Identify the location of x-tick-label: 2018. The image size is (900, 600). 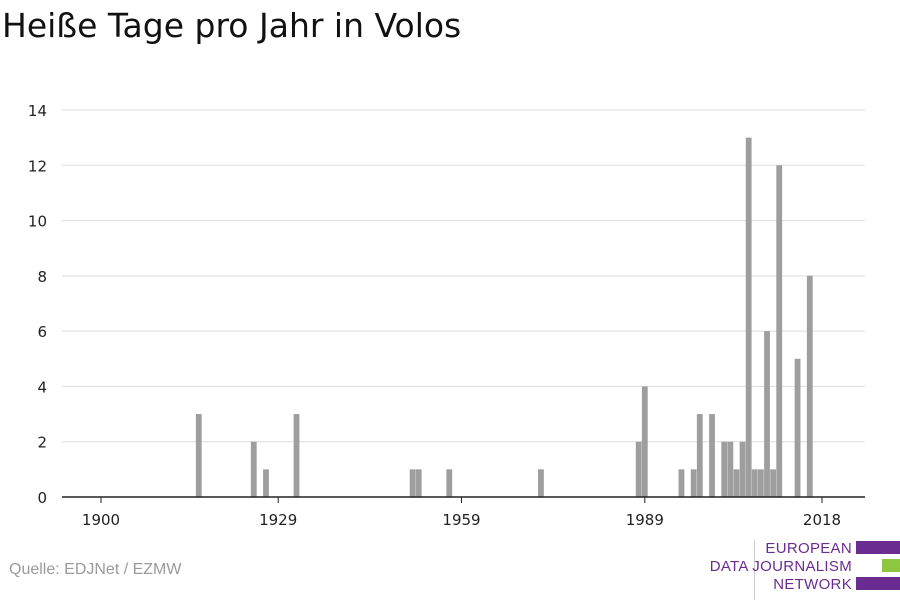
(822, 520).